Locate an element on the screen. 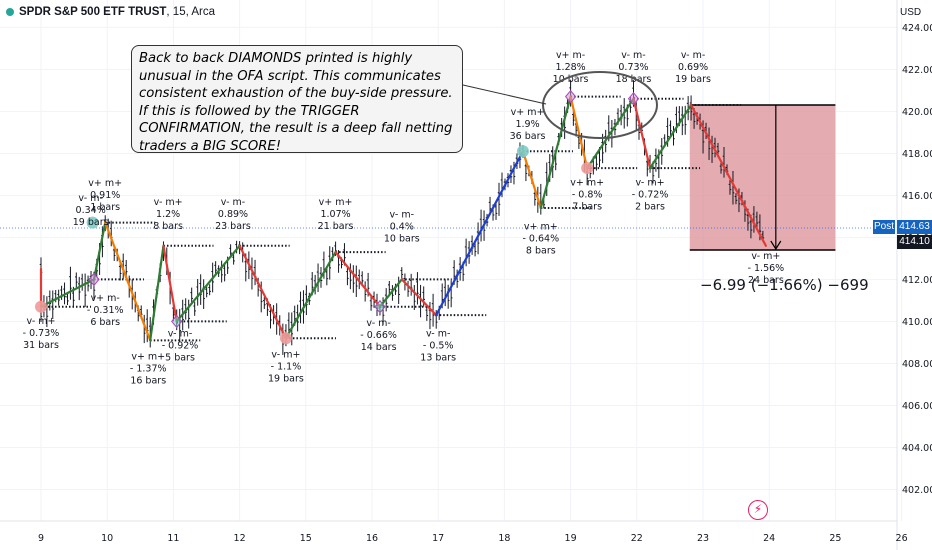 Image resolution: width=932 pixels, height=550 pixels. swing-label: v- m-0.69% 19 bars is located at coordinates (693, 67).